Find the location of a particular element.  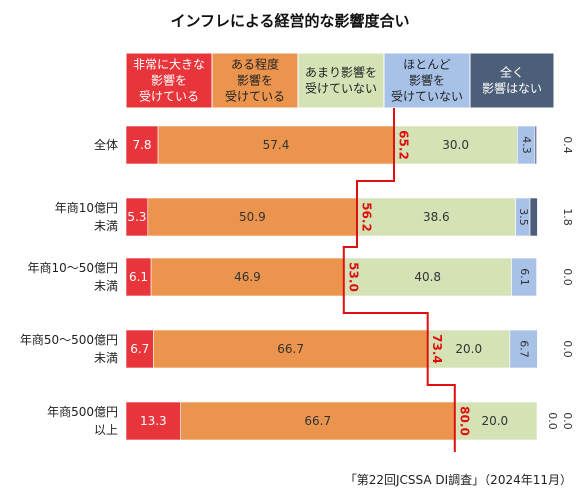

cumulative-step-line is located at coordinates (399, 280).